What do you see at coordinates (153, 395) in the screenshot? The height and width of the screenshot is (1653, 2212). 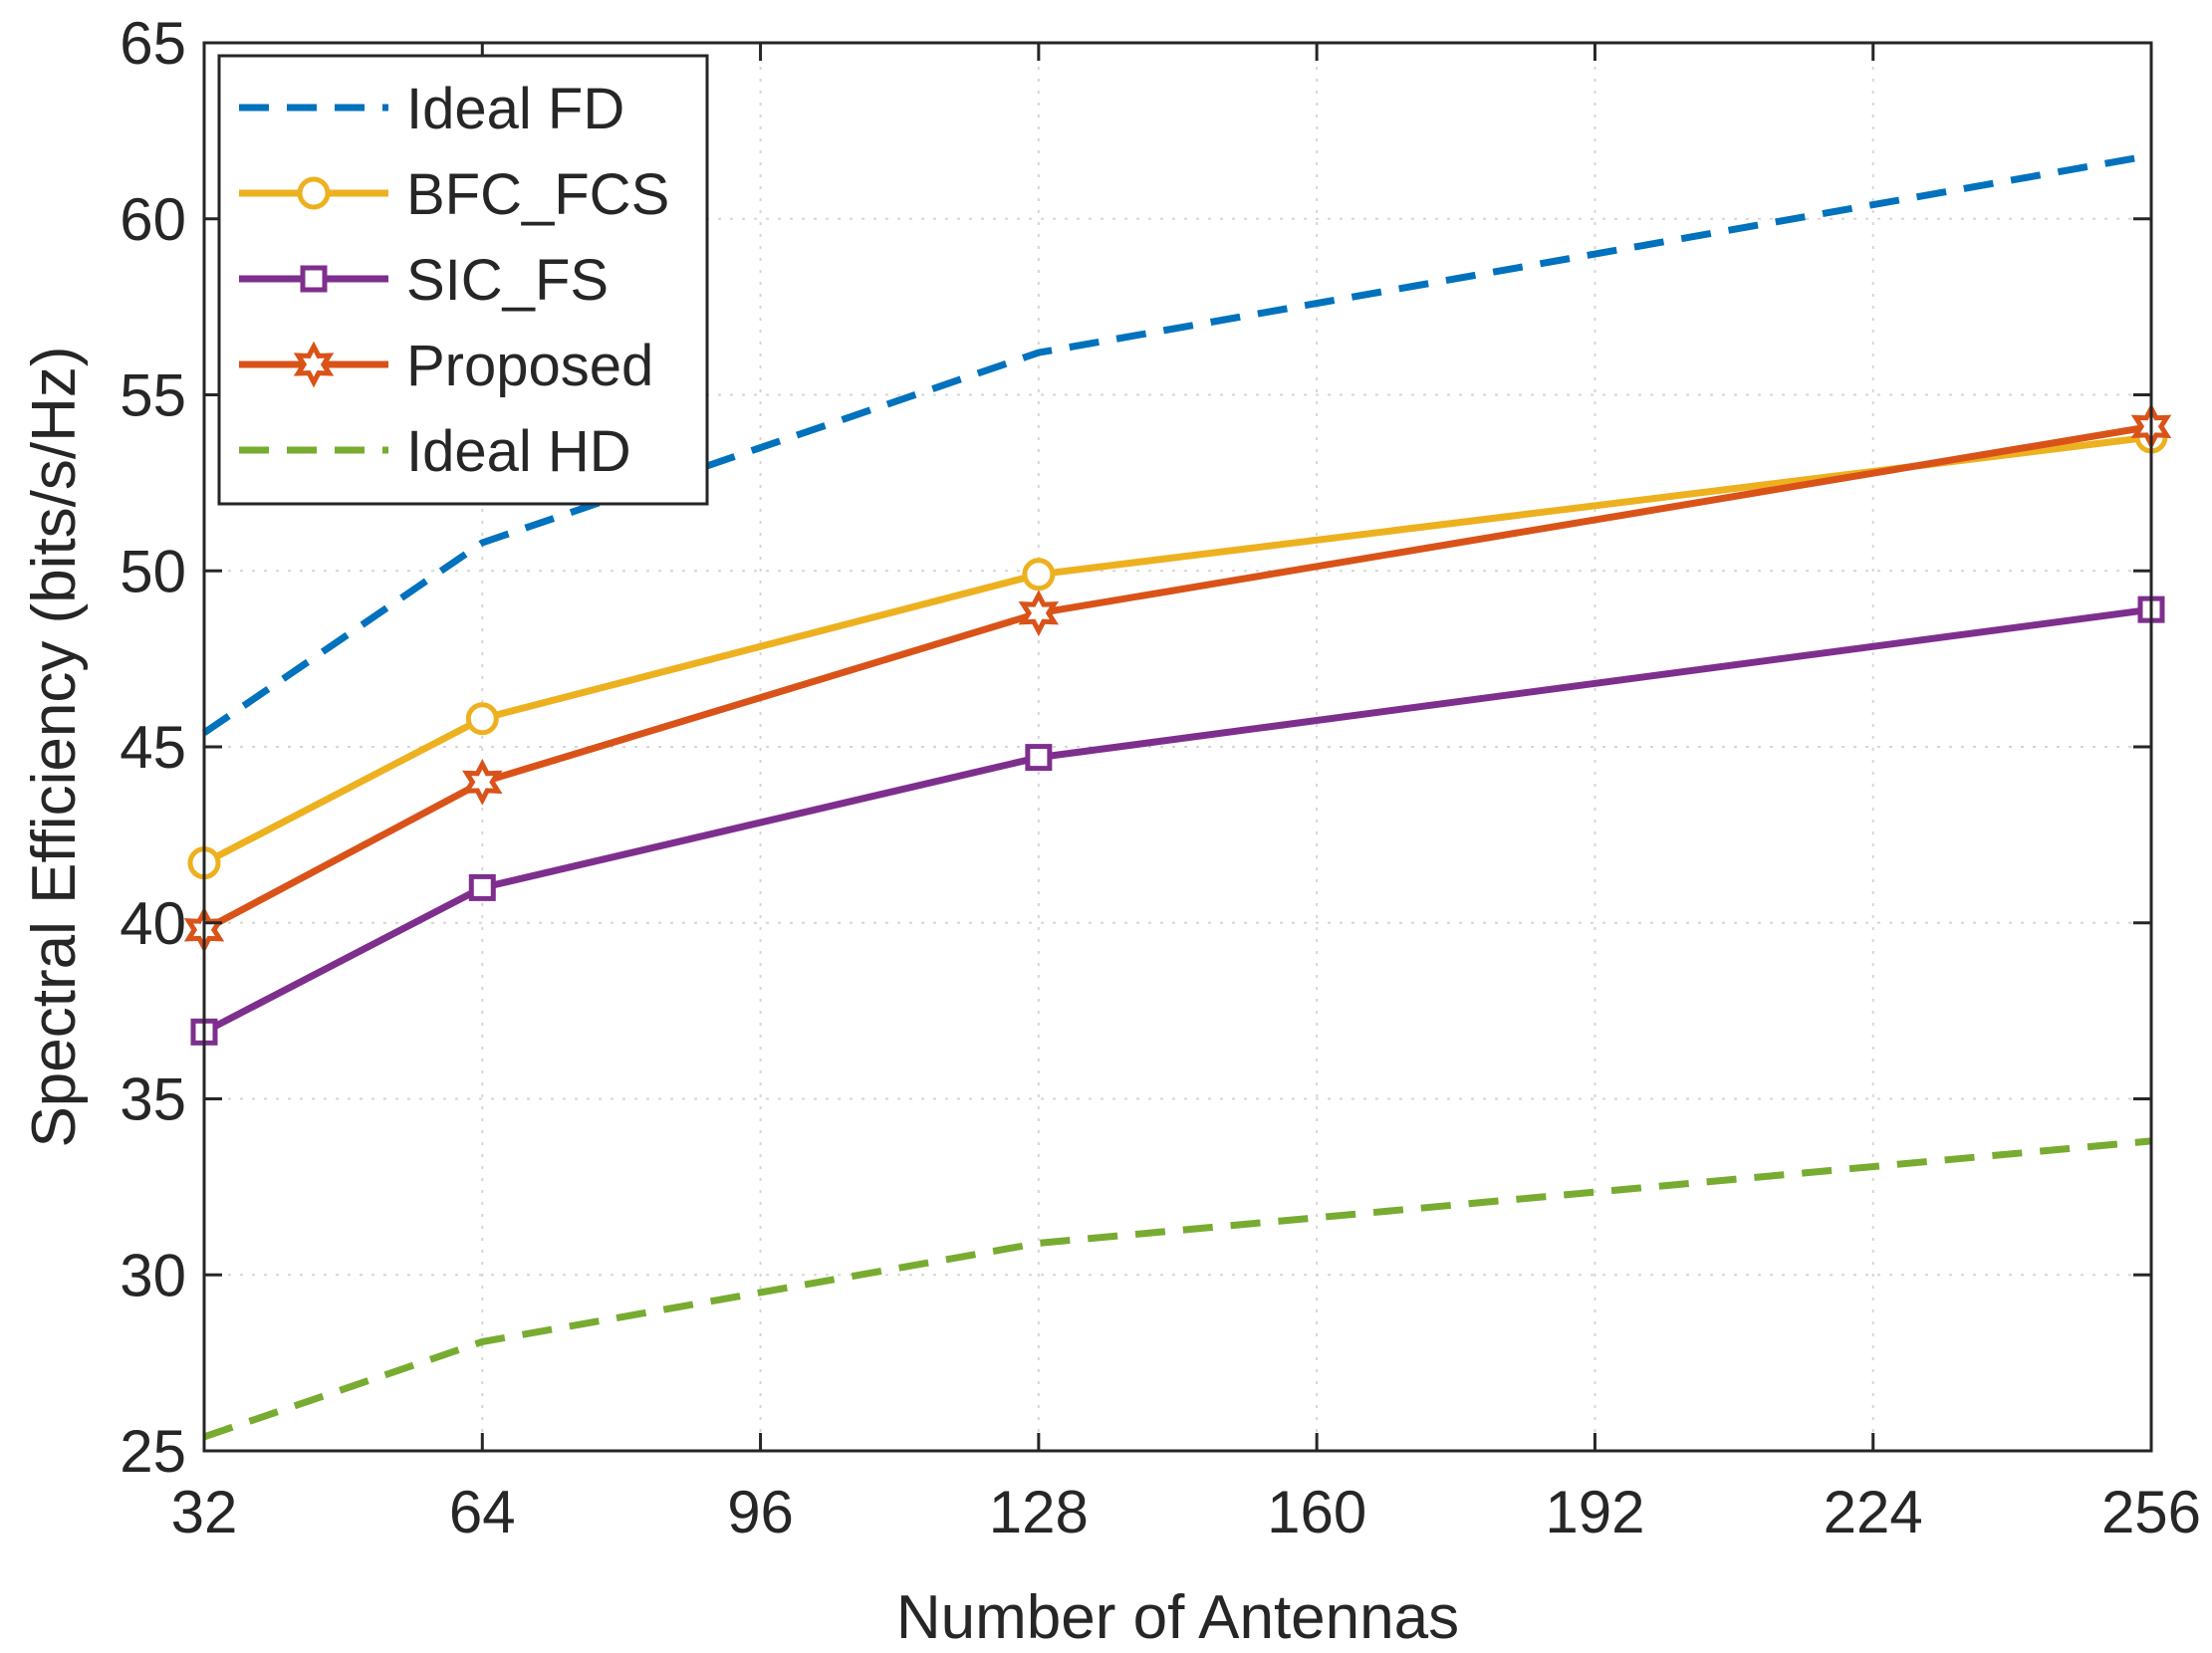 I see `y-tick-label: 55` at bounding box center [153, 395].